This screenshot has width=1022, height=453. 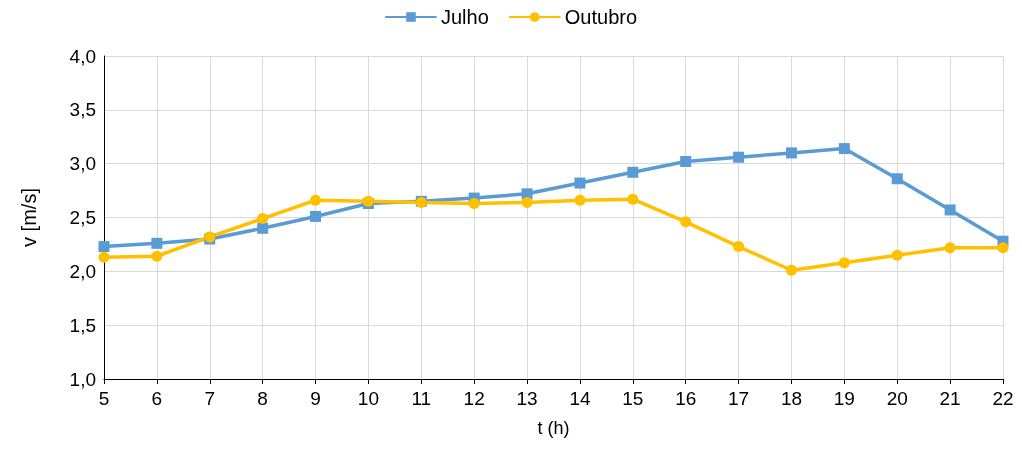 I want to click on x-tick-label: 14, so click(x=580, y=398).